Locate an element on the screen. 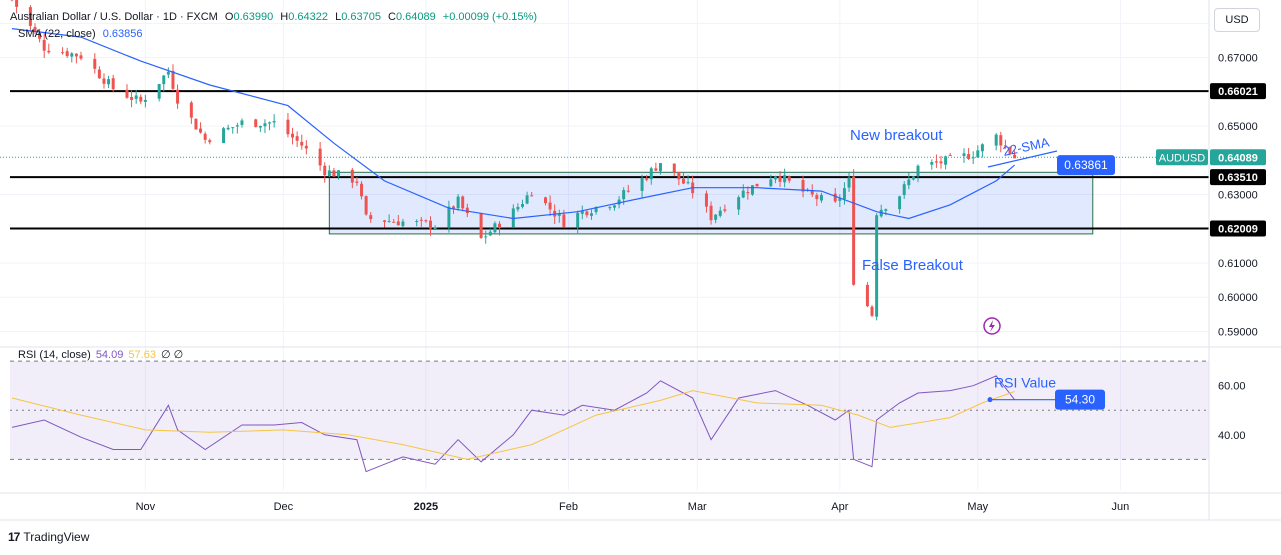 This screenshot has width=1281, height=555. brand-name: TradingView is located at coordinates (56, 537).